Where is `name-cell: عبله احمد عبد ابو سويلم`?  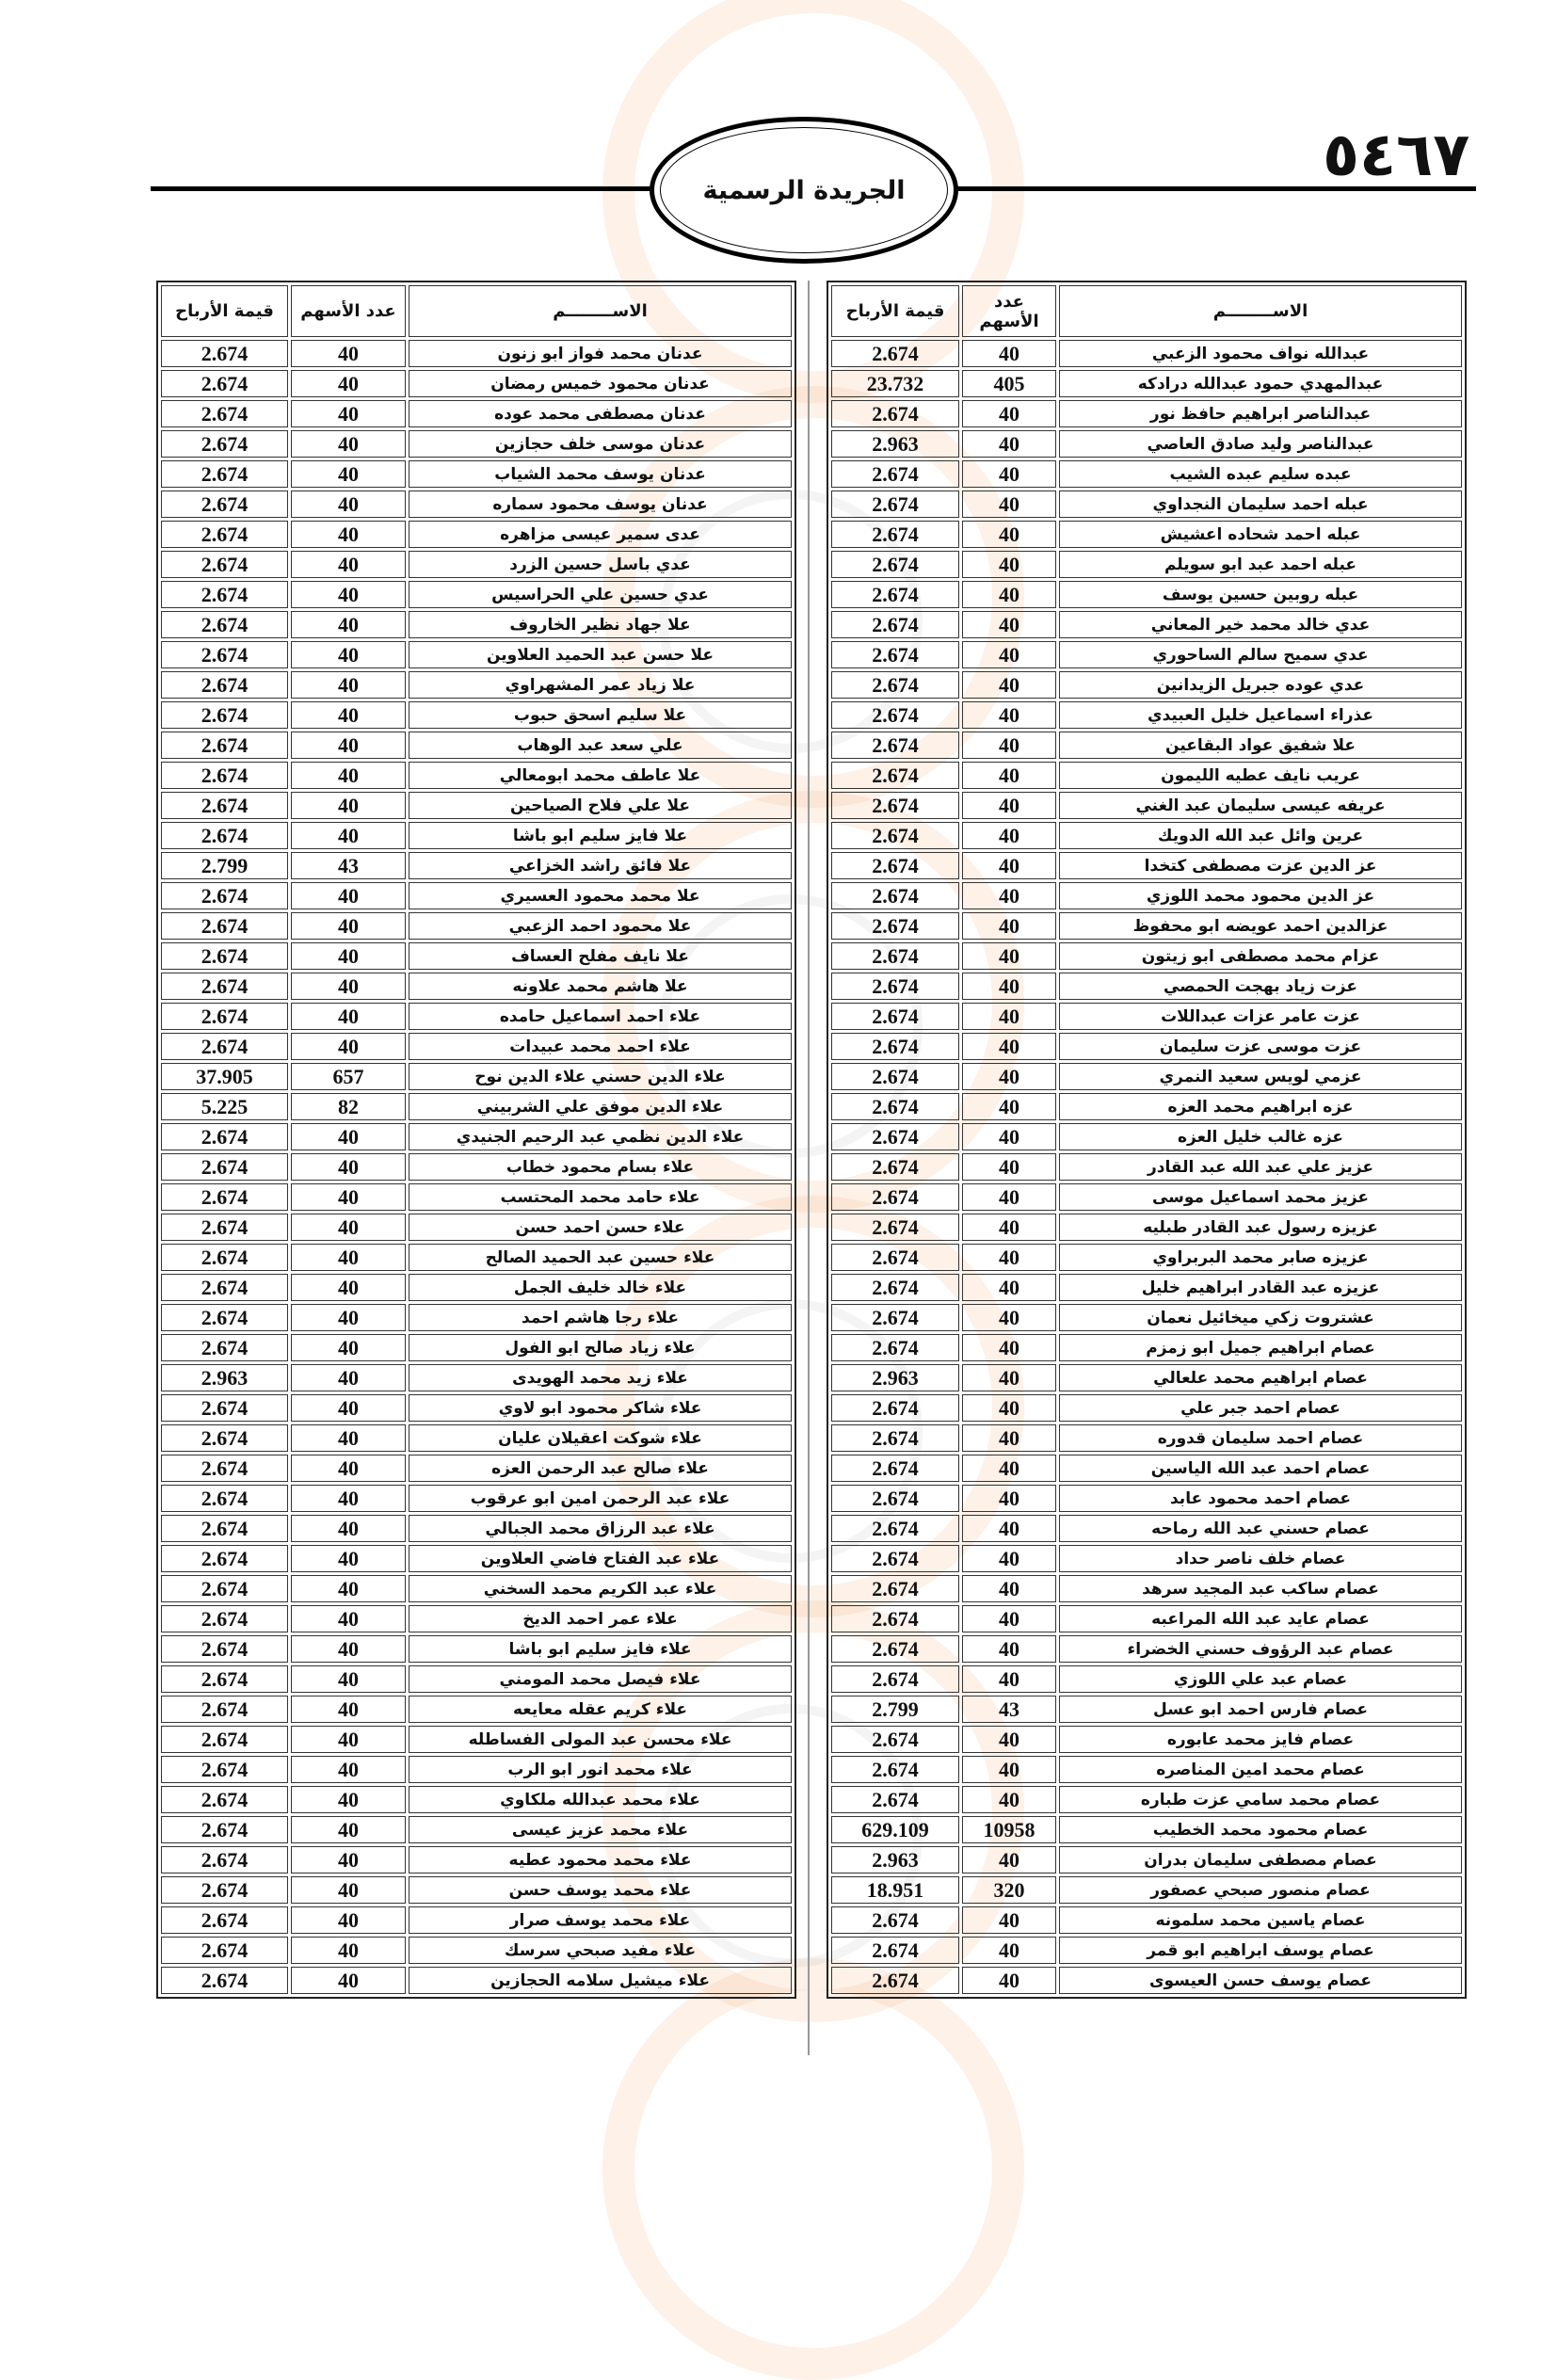 name-cell: عبله احمد عبد ابو سويلم is located at coordinates (1260, 564).